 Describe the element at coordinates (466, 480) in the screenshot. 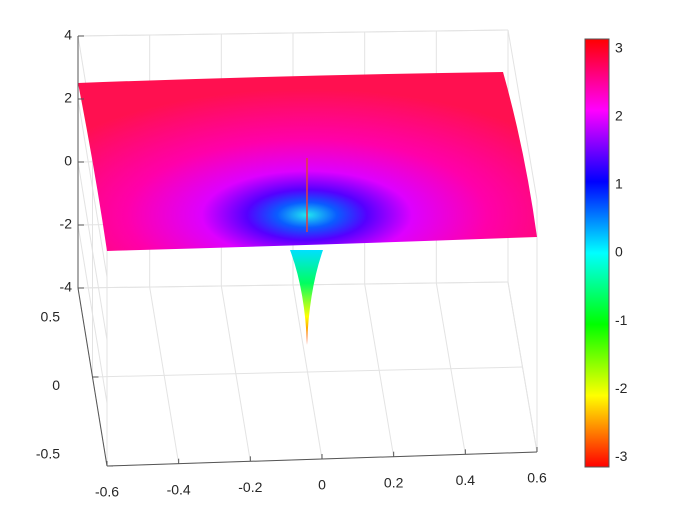

I see `x-tick-label: 0.4` at that location.